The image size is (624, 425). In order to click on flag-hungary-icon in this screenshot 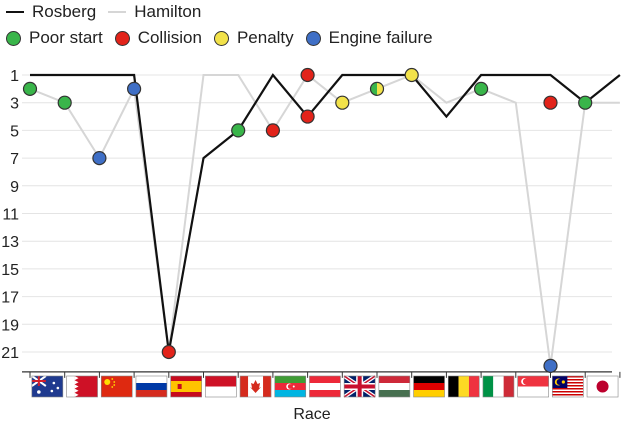, I will do `click(394, 386)`.